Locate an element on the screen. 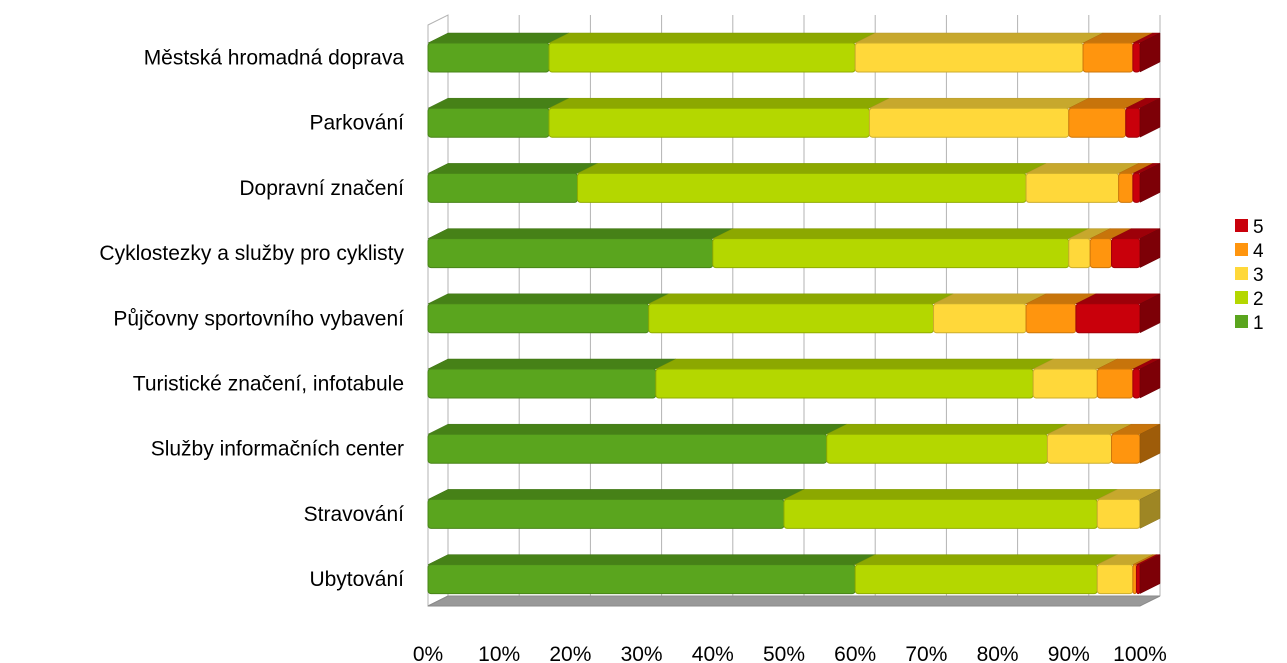  x-tick-label: 40% is located at coordinates (713, 653).